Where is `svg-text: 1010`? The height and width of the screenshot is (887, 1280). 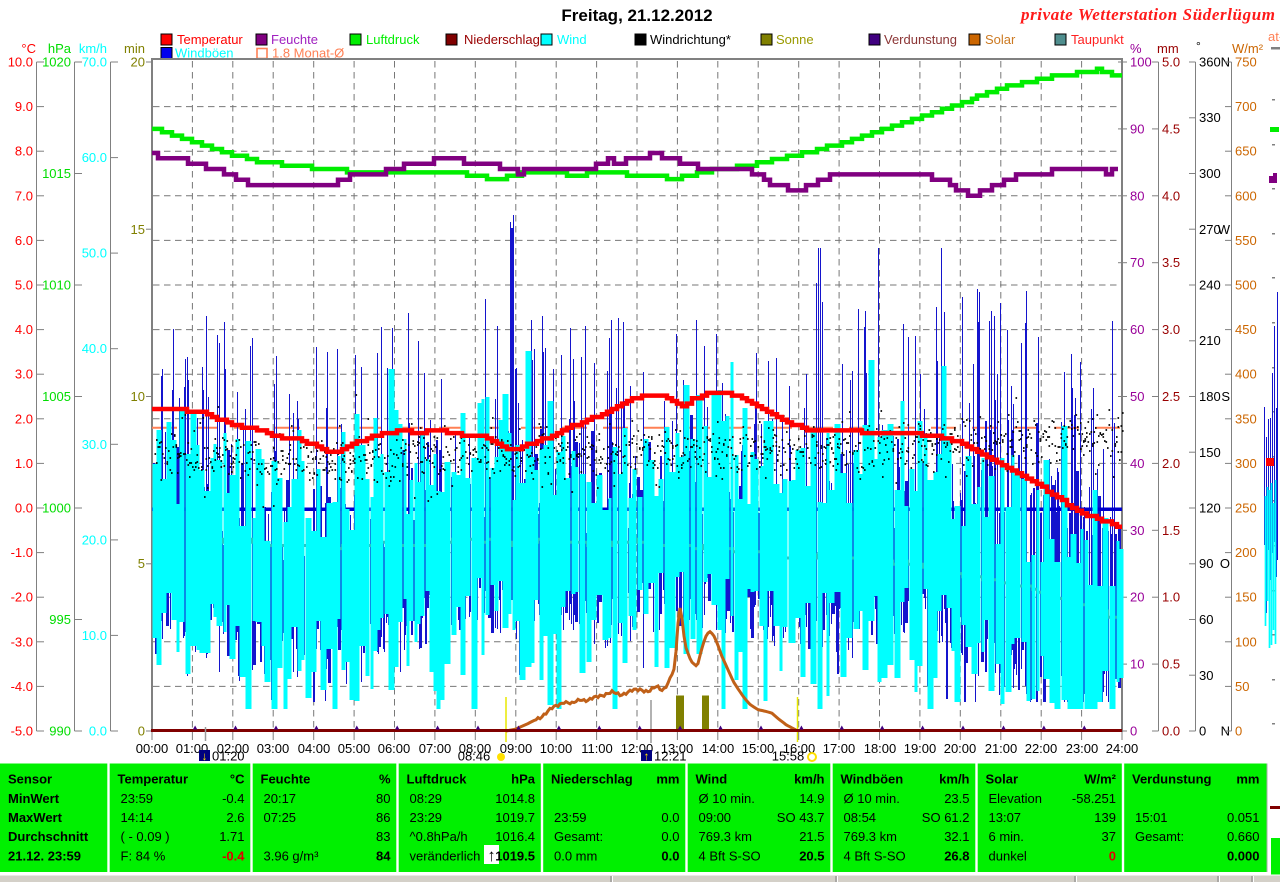 svg-text: 1010 is located at coordinates (56, 285).